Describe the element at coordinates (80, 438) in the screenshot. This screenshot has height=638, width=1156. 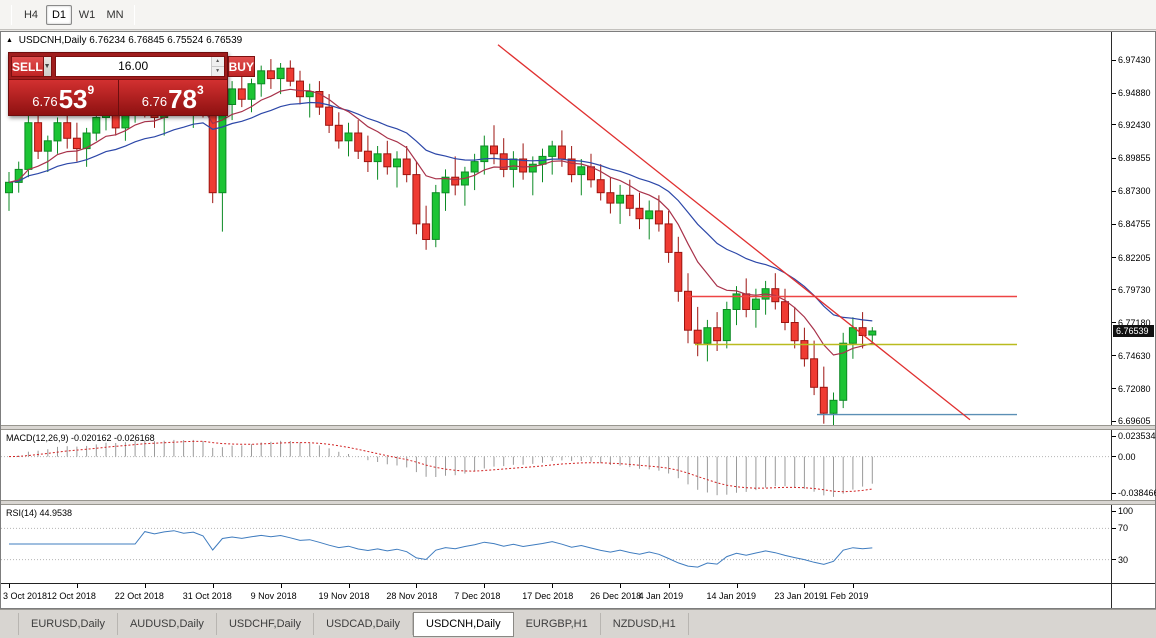
I see `macd-label: MACD(12,26,9) -0.020162 -0.026168` at that location.